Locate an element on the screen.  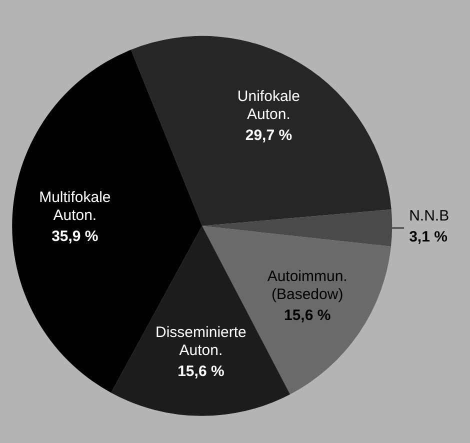
slice-label: N.N.B is located at coordinates (429, 216).